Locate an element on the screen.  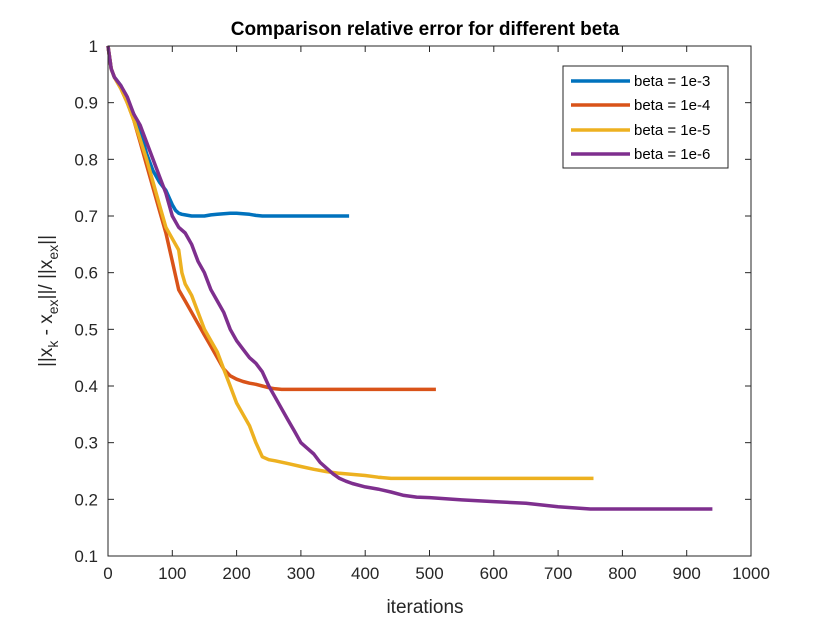
x-tick-label: 700 is located at coordinates (558, 573).